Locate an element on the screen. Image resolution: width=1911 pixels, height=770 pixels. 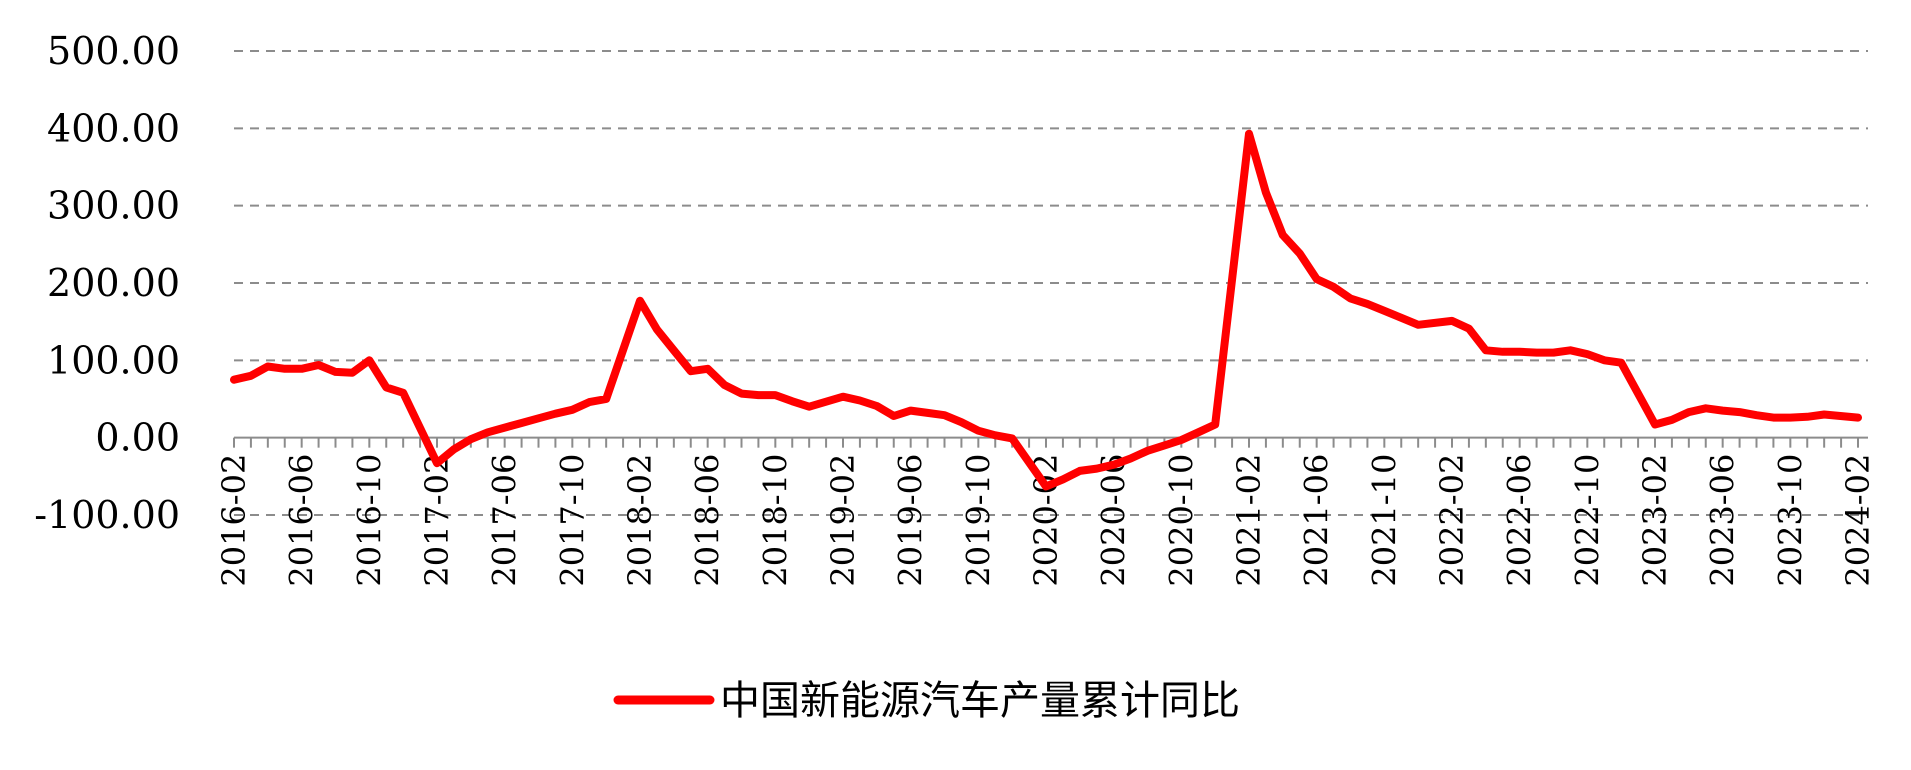
y-tick-label: 300.00 is located at coordinates (113, 206).